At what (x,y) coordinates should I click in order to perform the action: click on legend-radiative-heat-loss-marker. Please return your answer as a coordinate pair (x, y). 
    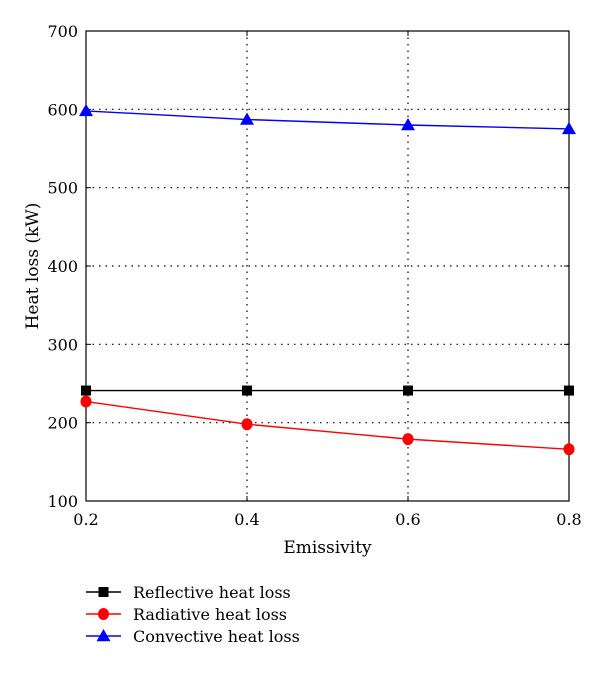
    Looking at the image, I should click on (103, 614).